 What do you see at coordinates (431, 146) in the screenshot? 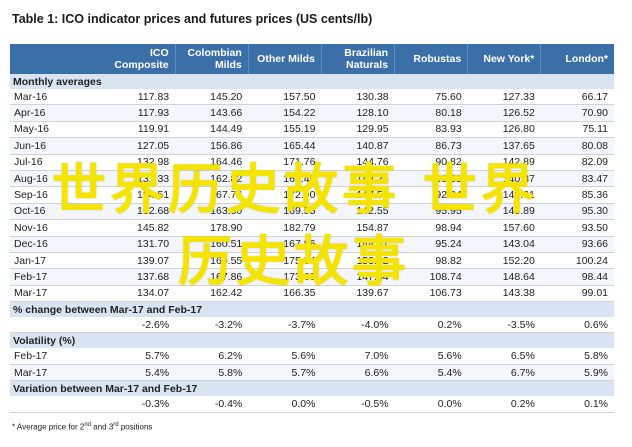
I see `table-cell: 86.73` at bounding box center [431, 146].